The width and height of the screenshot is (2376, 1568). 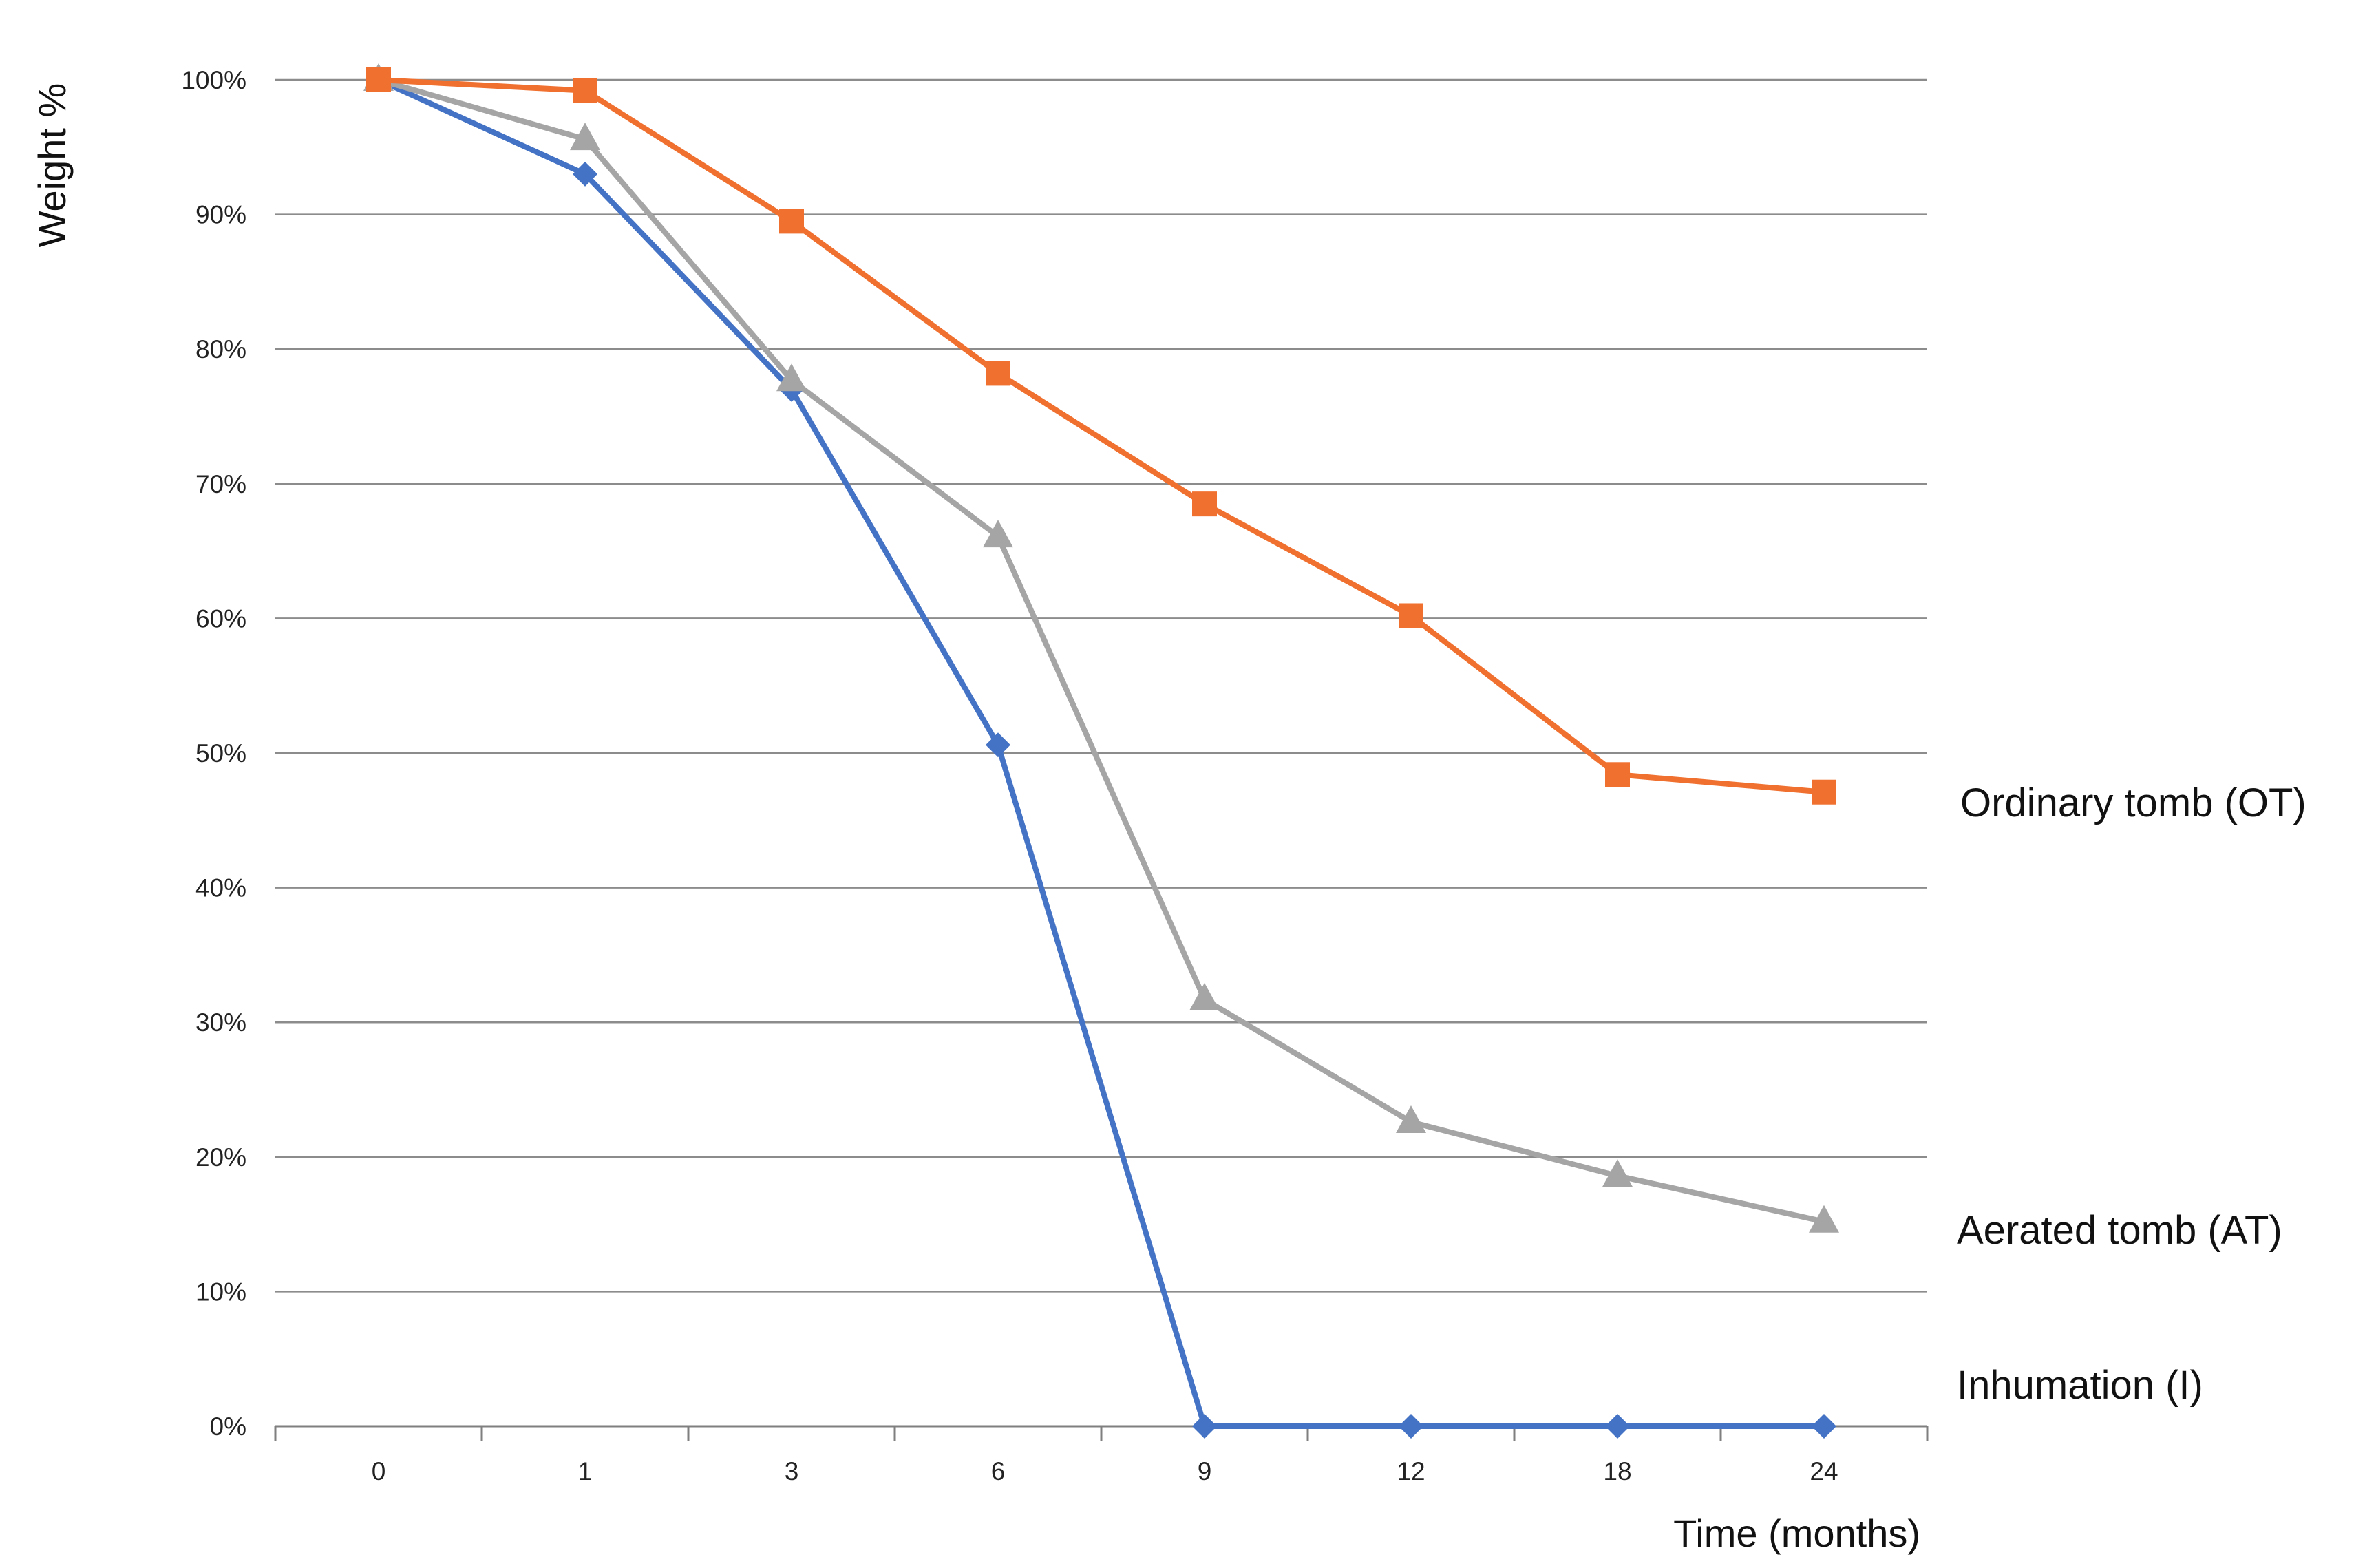 What do you see at coordinates (221, 1292) in the screenshot?
I see `y-tick-label: 10%` at bounding box center [221, 1292].